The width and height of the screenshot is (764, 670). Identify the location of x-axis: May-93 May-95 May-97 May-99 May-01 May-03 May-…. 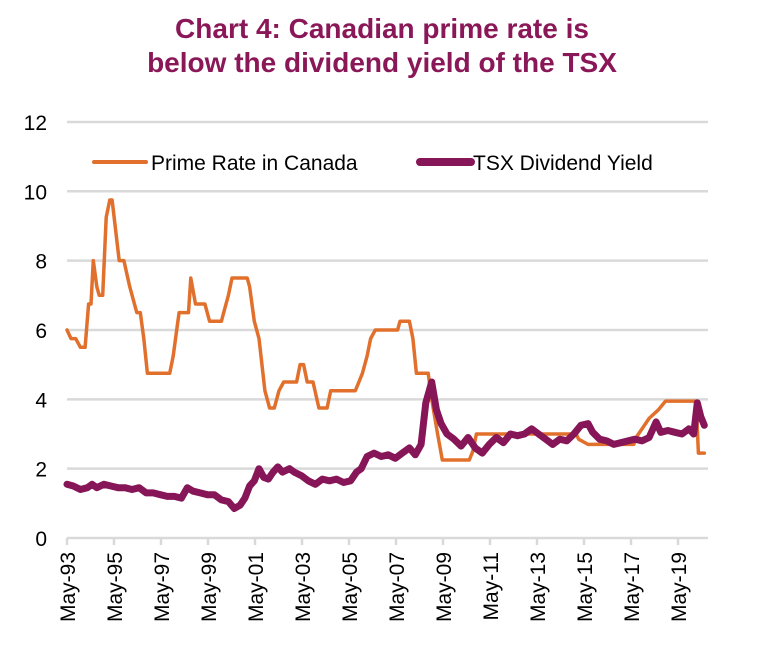
(382, 579).